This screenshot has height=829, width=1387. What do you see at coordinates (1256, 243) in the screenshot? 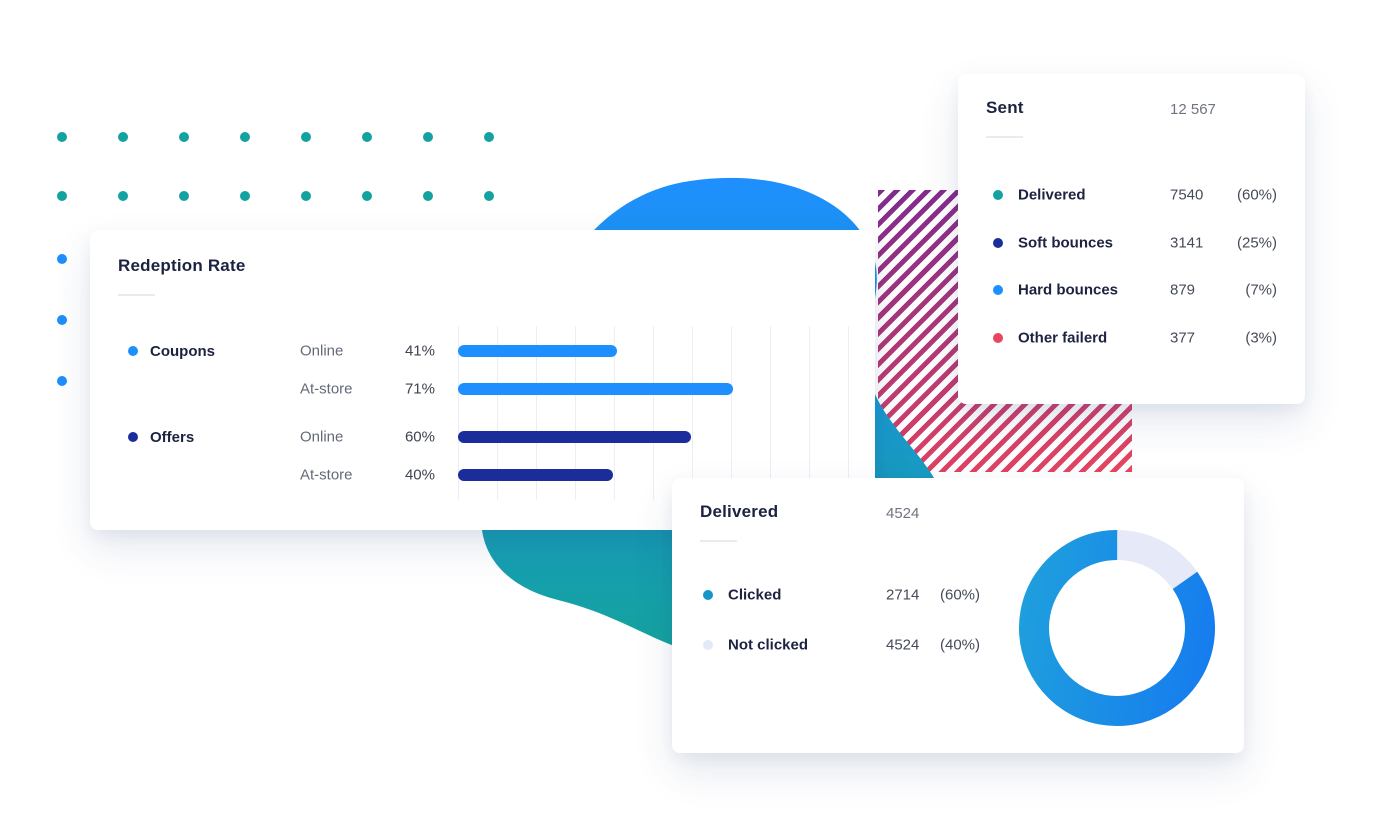
I see `stat-percent: (25%)` at bounding box center [1256, 243].